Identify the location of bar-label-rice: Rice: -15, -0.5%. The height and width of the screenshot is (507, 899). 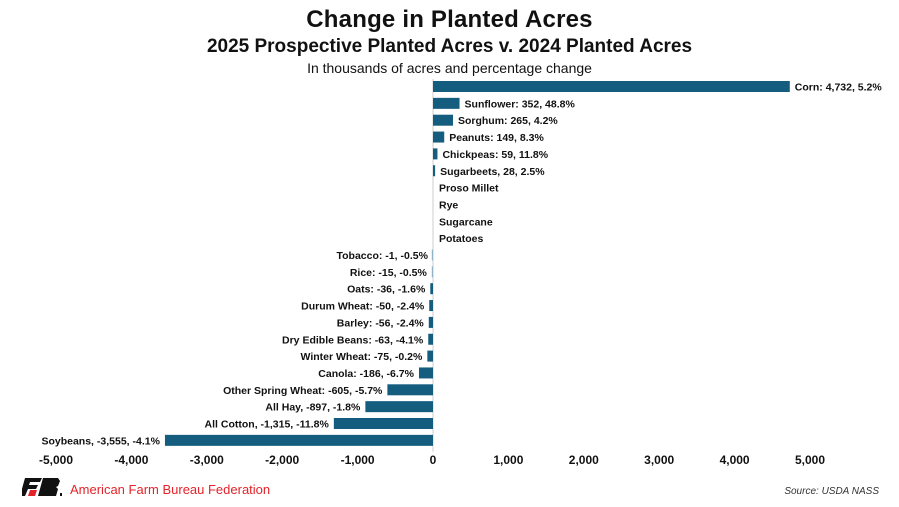
(389, 273).